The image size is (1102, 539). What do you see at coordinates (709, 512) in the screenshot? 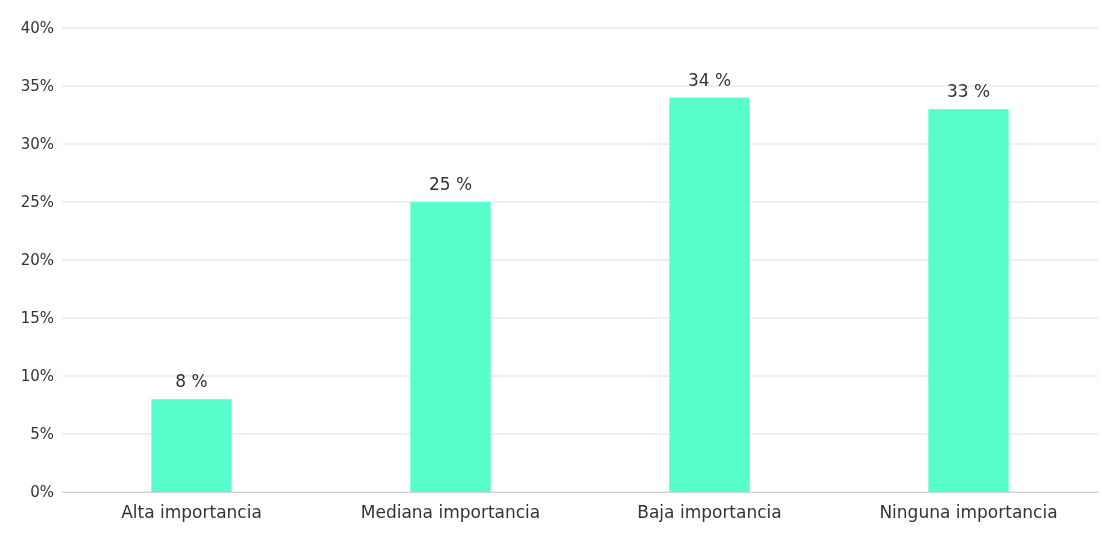
I see `x-tick-label: Baja importancia` at bounding box center [709, 512].